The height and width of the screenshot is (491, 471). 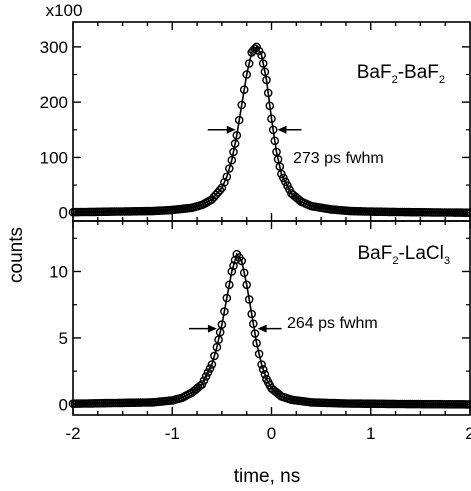 I want to click on panel-bottom-fwhm-arrowhead-left, so click(x=212, y=328).